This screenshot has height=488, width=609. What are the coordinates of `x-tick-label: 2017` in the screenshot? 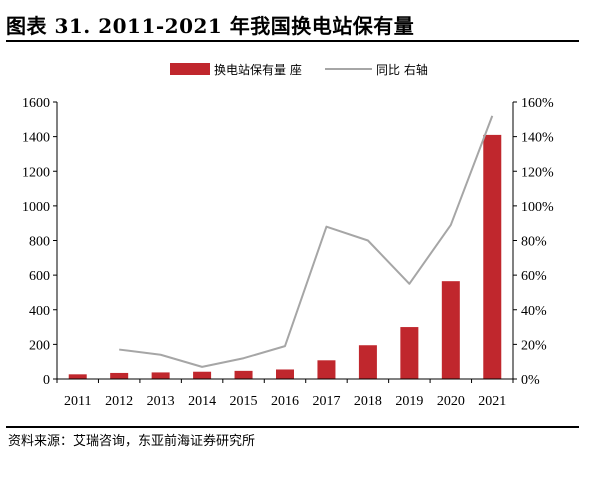 It's located at (326, 401).